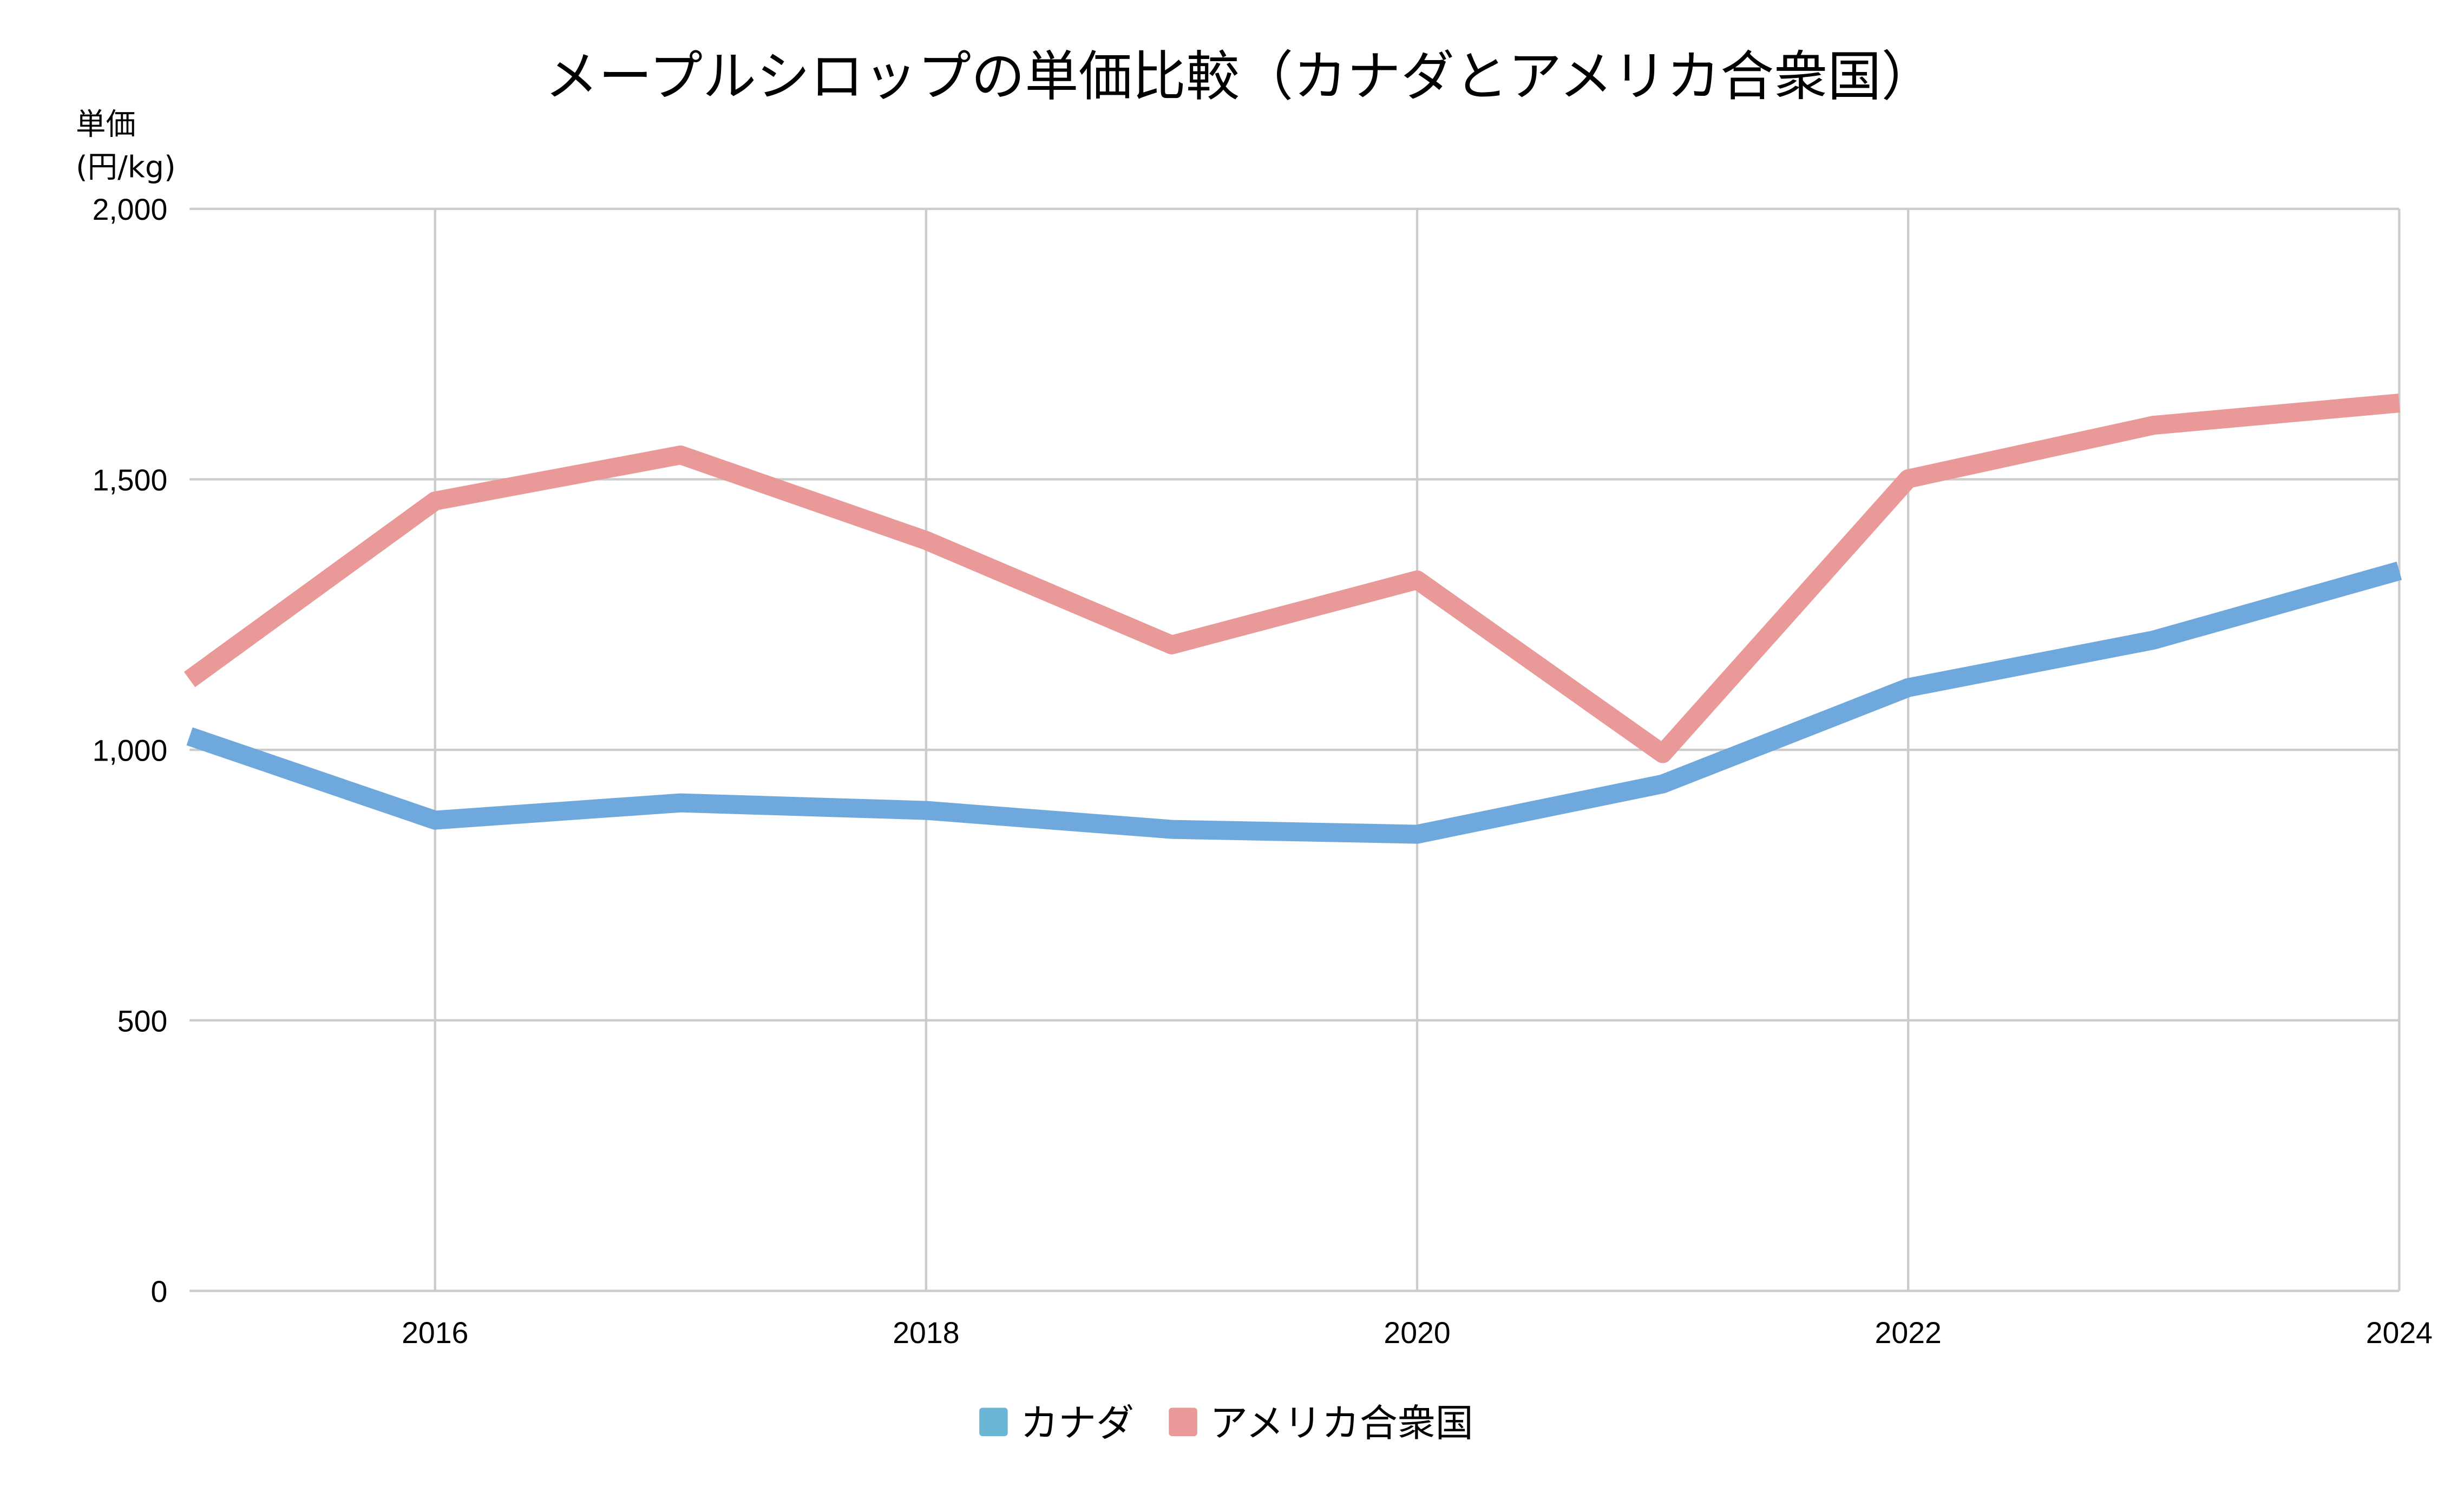  I want to click on x-tick-label: 2016, so click(435, 1333).